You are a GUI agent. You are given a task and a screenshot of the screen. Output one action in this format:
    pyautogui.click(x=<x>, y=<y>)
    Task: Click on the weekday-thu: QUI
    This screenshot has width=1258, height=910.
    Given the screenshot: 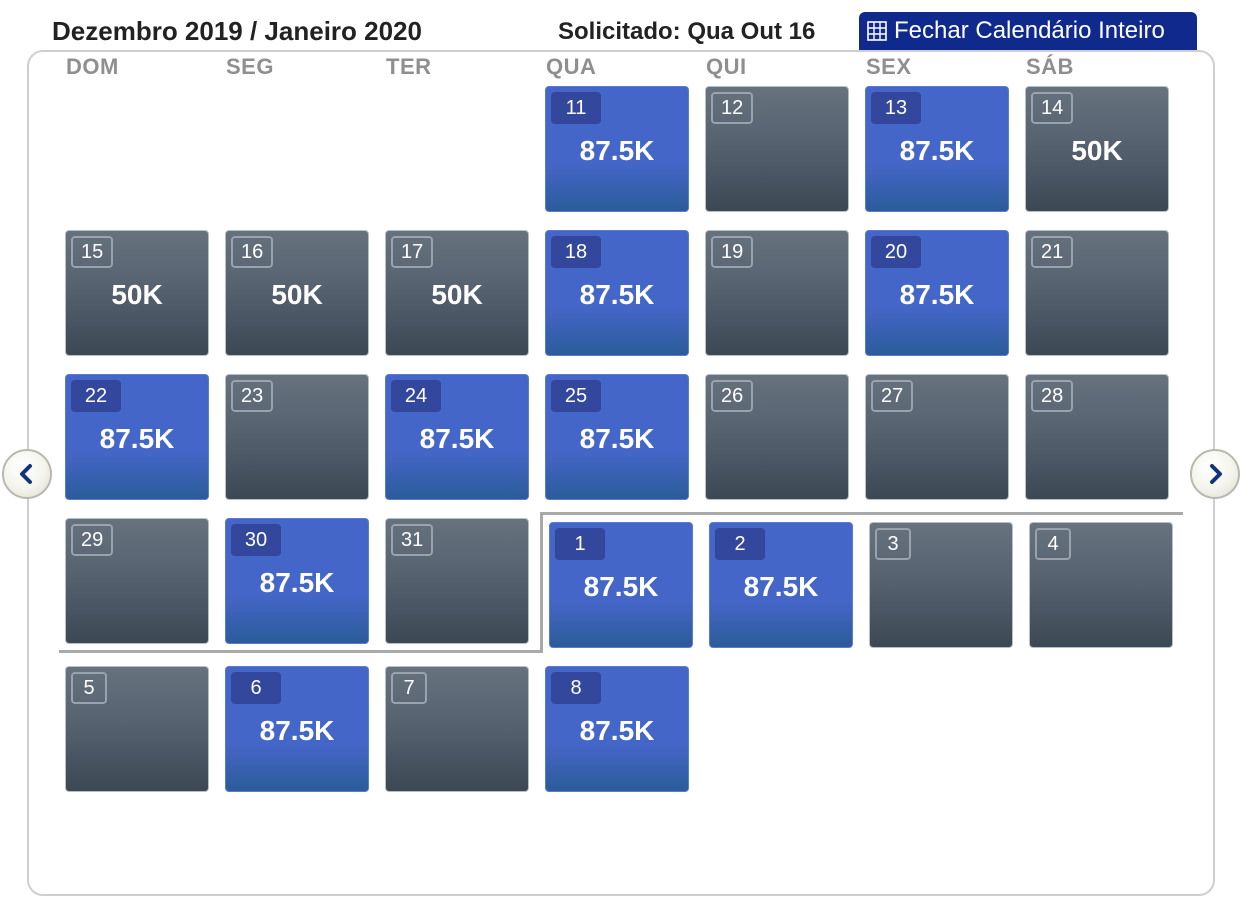 What is the action you would take?
    pyautogui.click(x=726, y=66)
    